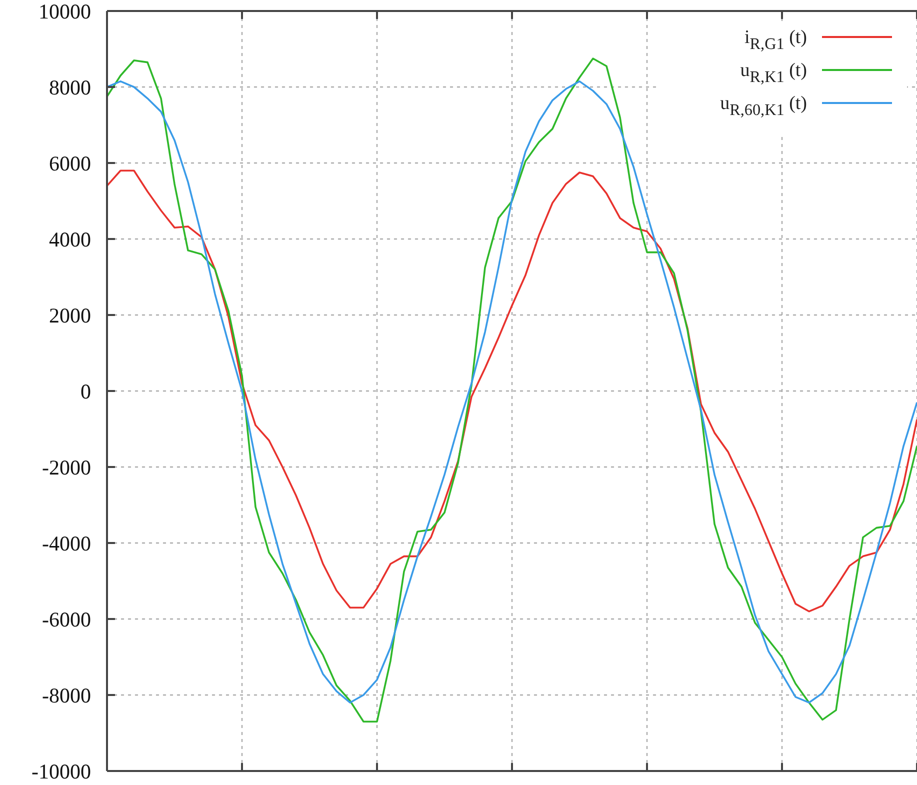  I want to click on y-tick-label: -2000, so click(66, 467).